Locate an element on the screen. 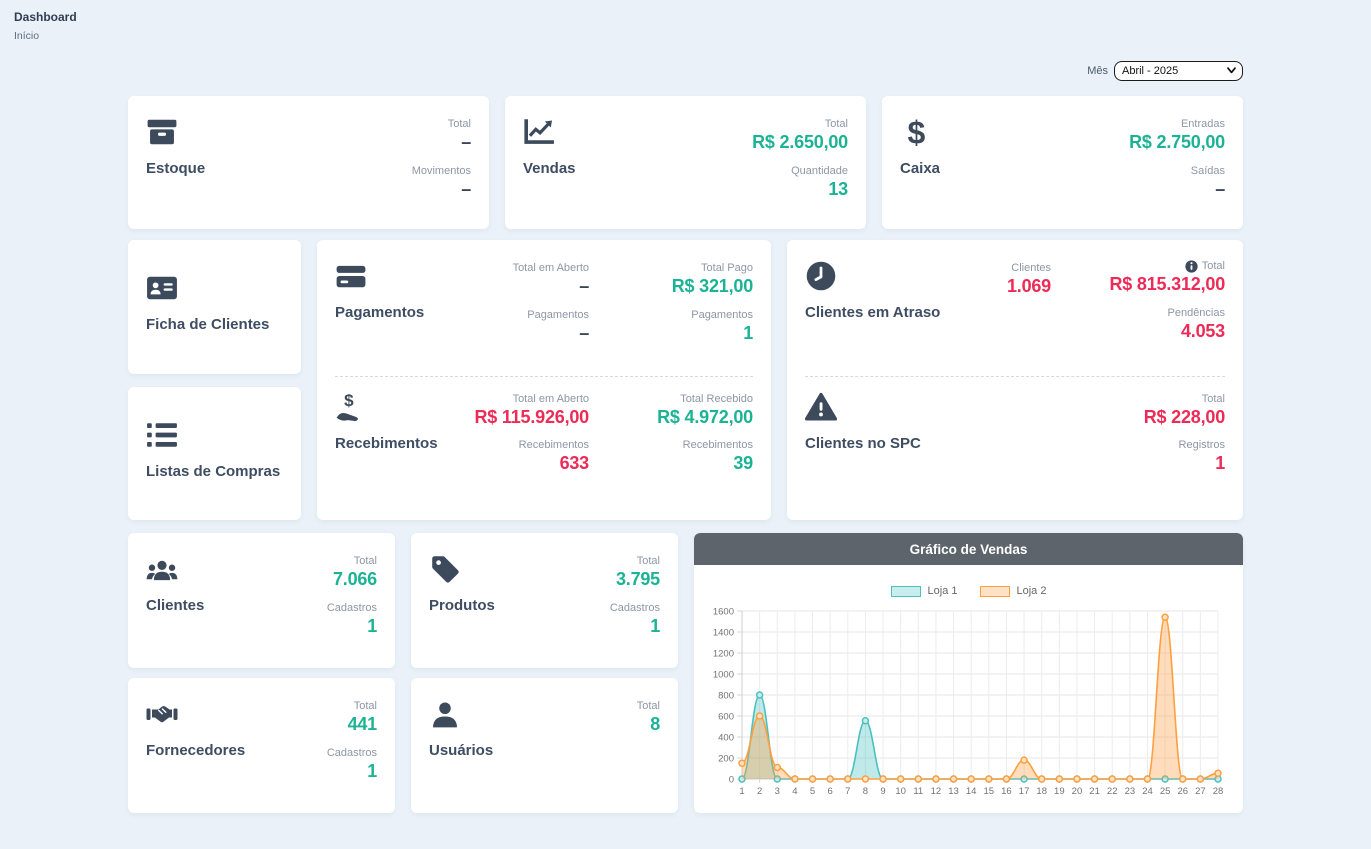  stat-label: Total em Aberto is located at coordinates (550, 398).